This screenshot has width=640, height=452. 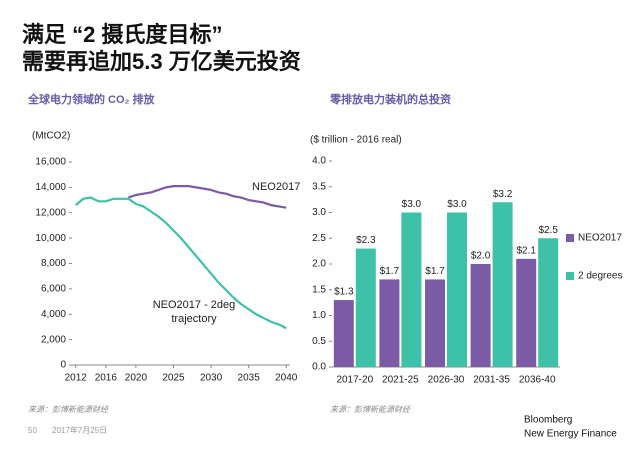 What do you see at coordinates (319, 161) in the screenshot?
I see `y-tick-label: 4.0` at bounding box center [319, 161].